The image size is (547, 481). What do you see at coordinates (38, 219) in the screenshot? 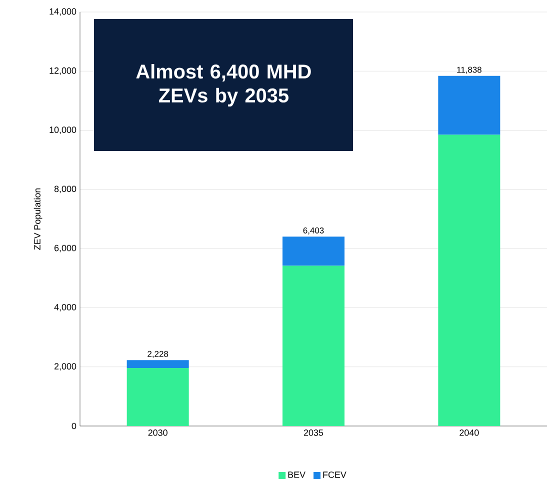
I see `y-axis-title: ZEV Population` at bounding box center [38, 219].